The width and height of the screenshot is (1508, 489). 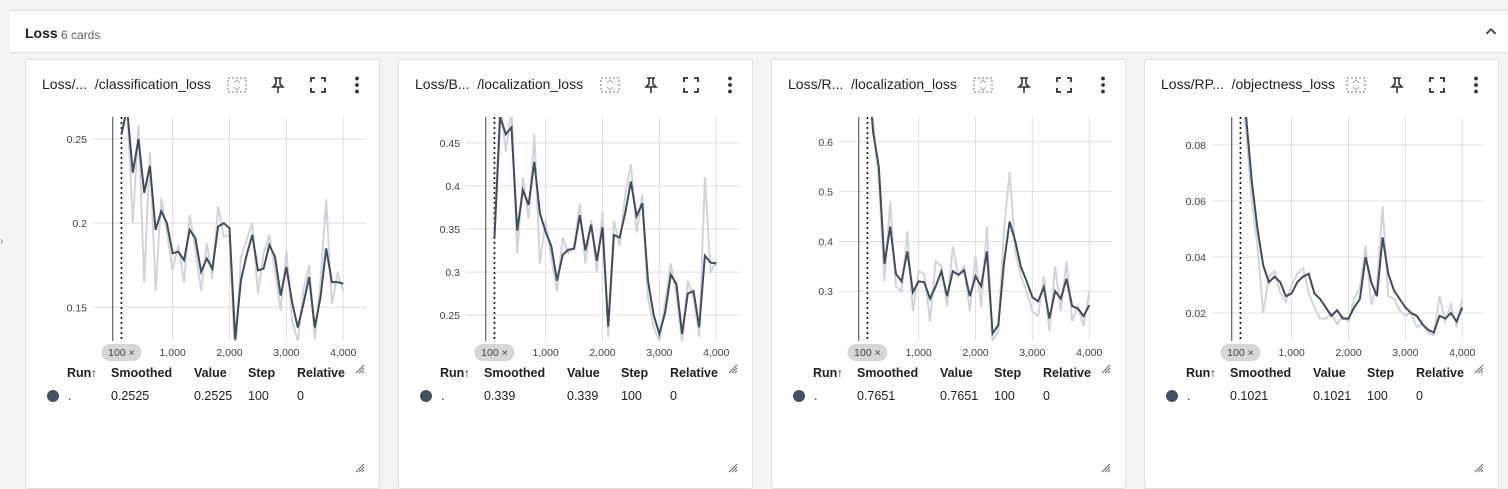 What do you see at coordinates (1196, 146) in the screenshot?
I see `y-tick-label: 0.08` at bounding box center [1196, 146].